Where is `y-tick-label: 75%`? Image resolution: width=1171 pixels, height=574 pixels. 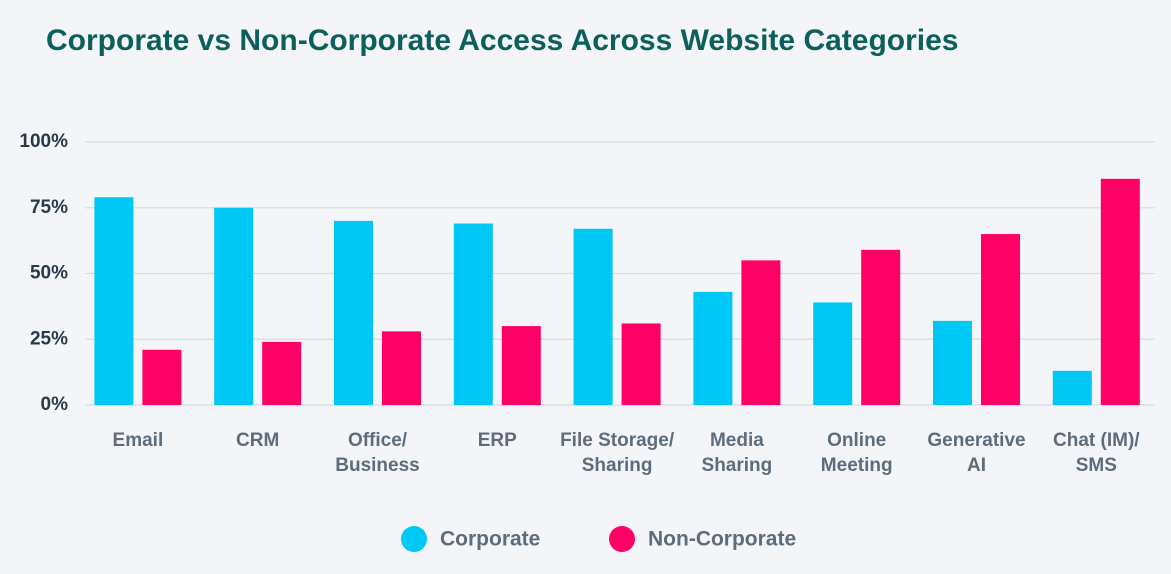
y-tick-label: 75% is located at coordinates (49, 207).